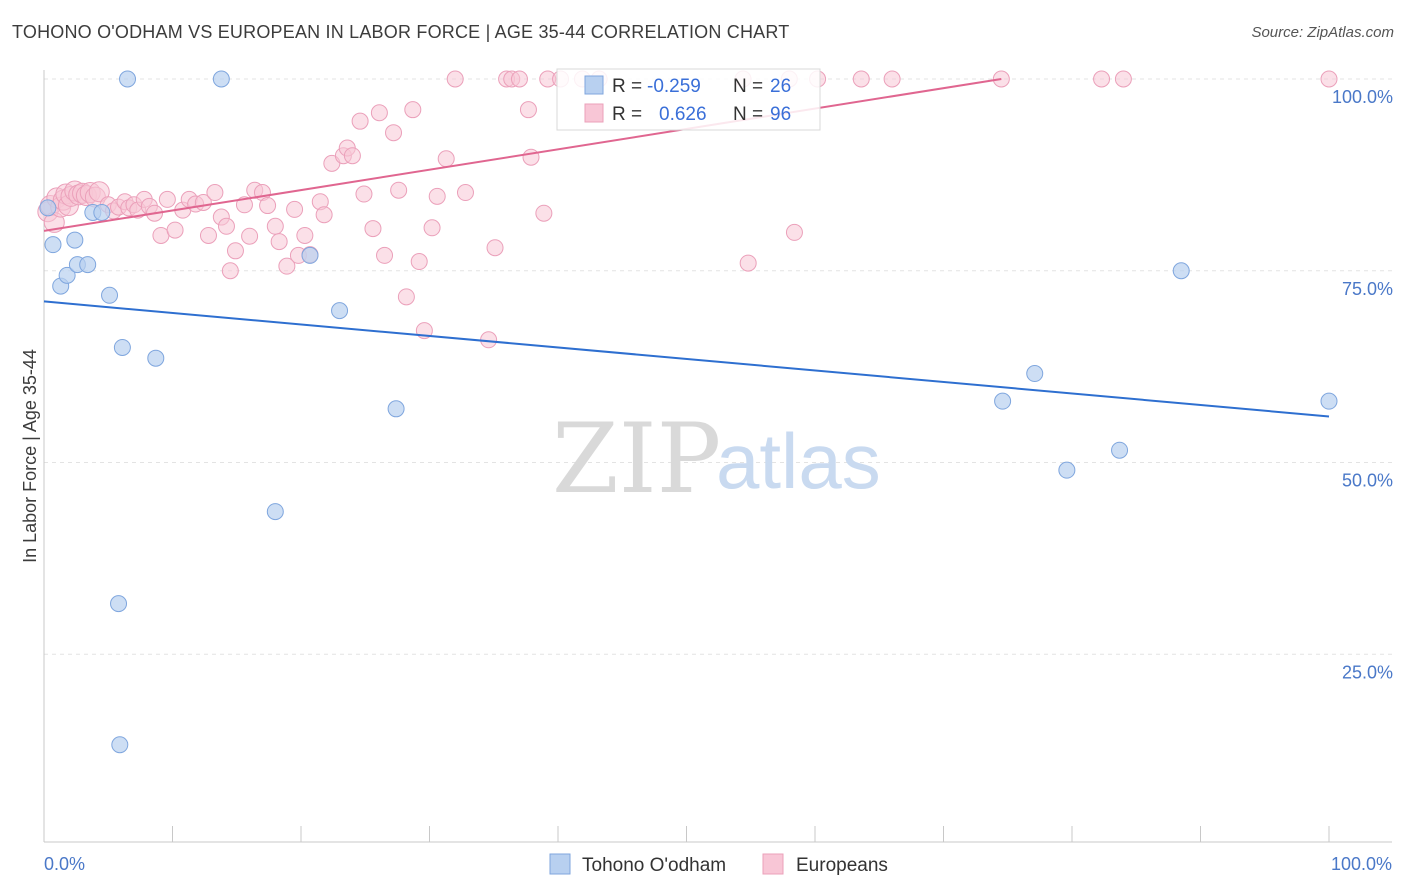  What do you see at coordinates (674, 86) in the screenshot?
I see `legend-r-value-tohono: -0.259` at bounding box center [674, 86].